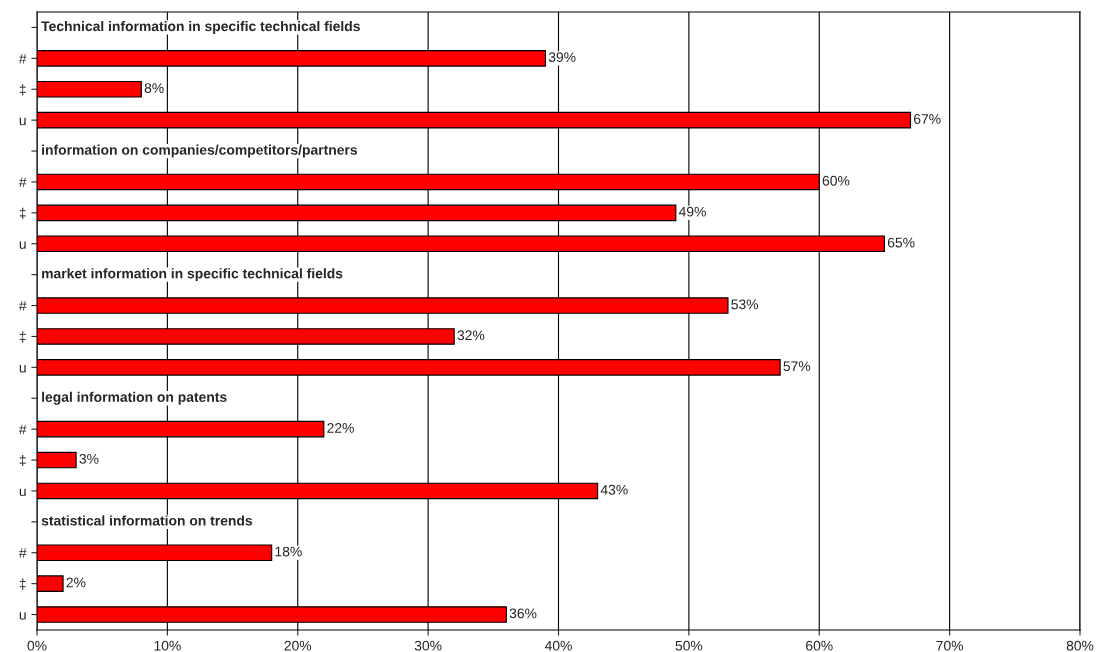 The height and width of the screenshot is (652, 1120). I want to click on data-label: 60%, so click(836, 180).